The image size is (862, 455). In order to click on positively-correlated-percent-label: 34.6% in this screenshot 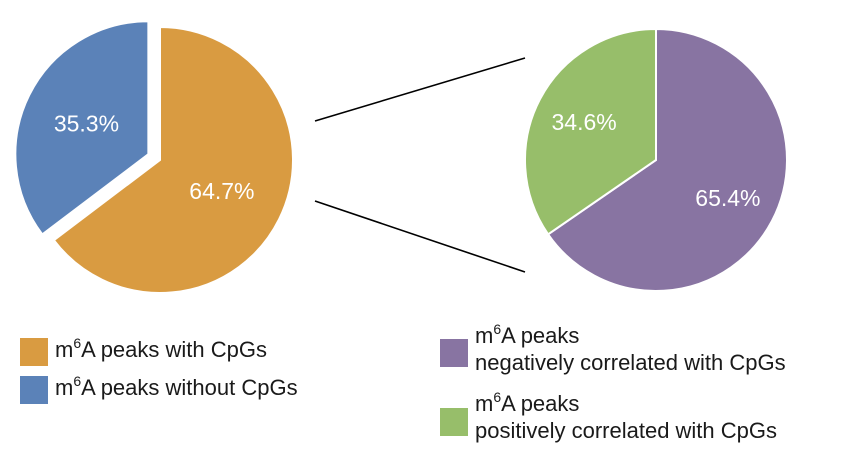, I will do `click(583, 122)`.